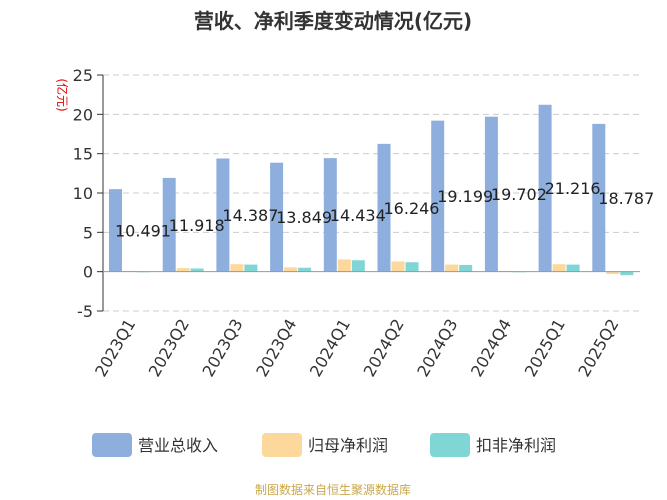  I want to click on x-tick-label: 2024Q1, so click(330, 348).